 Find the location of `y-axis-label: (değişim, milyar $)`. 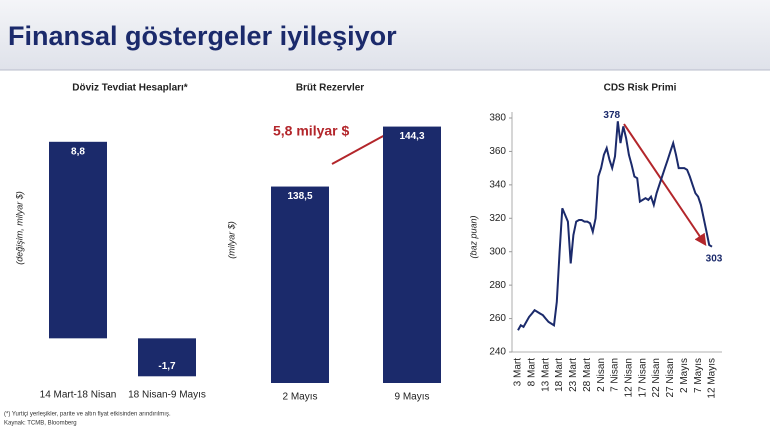

y-axis-label: (değişim, milyar $) is located at coordinates (19, 228).